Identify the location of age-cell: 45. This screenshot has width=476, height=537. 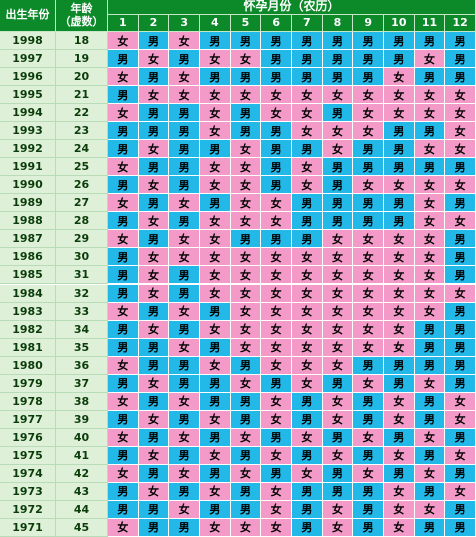
(82, 527).